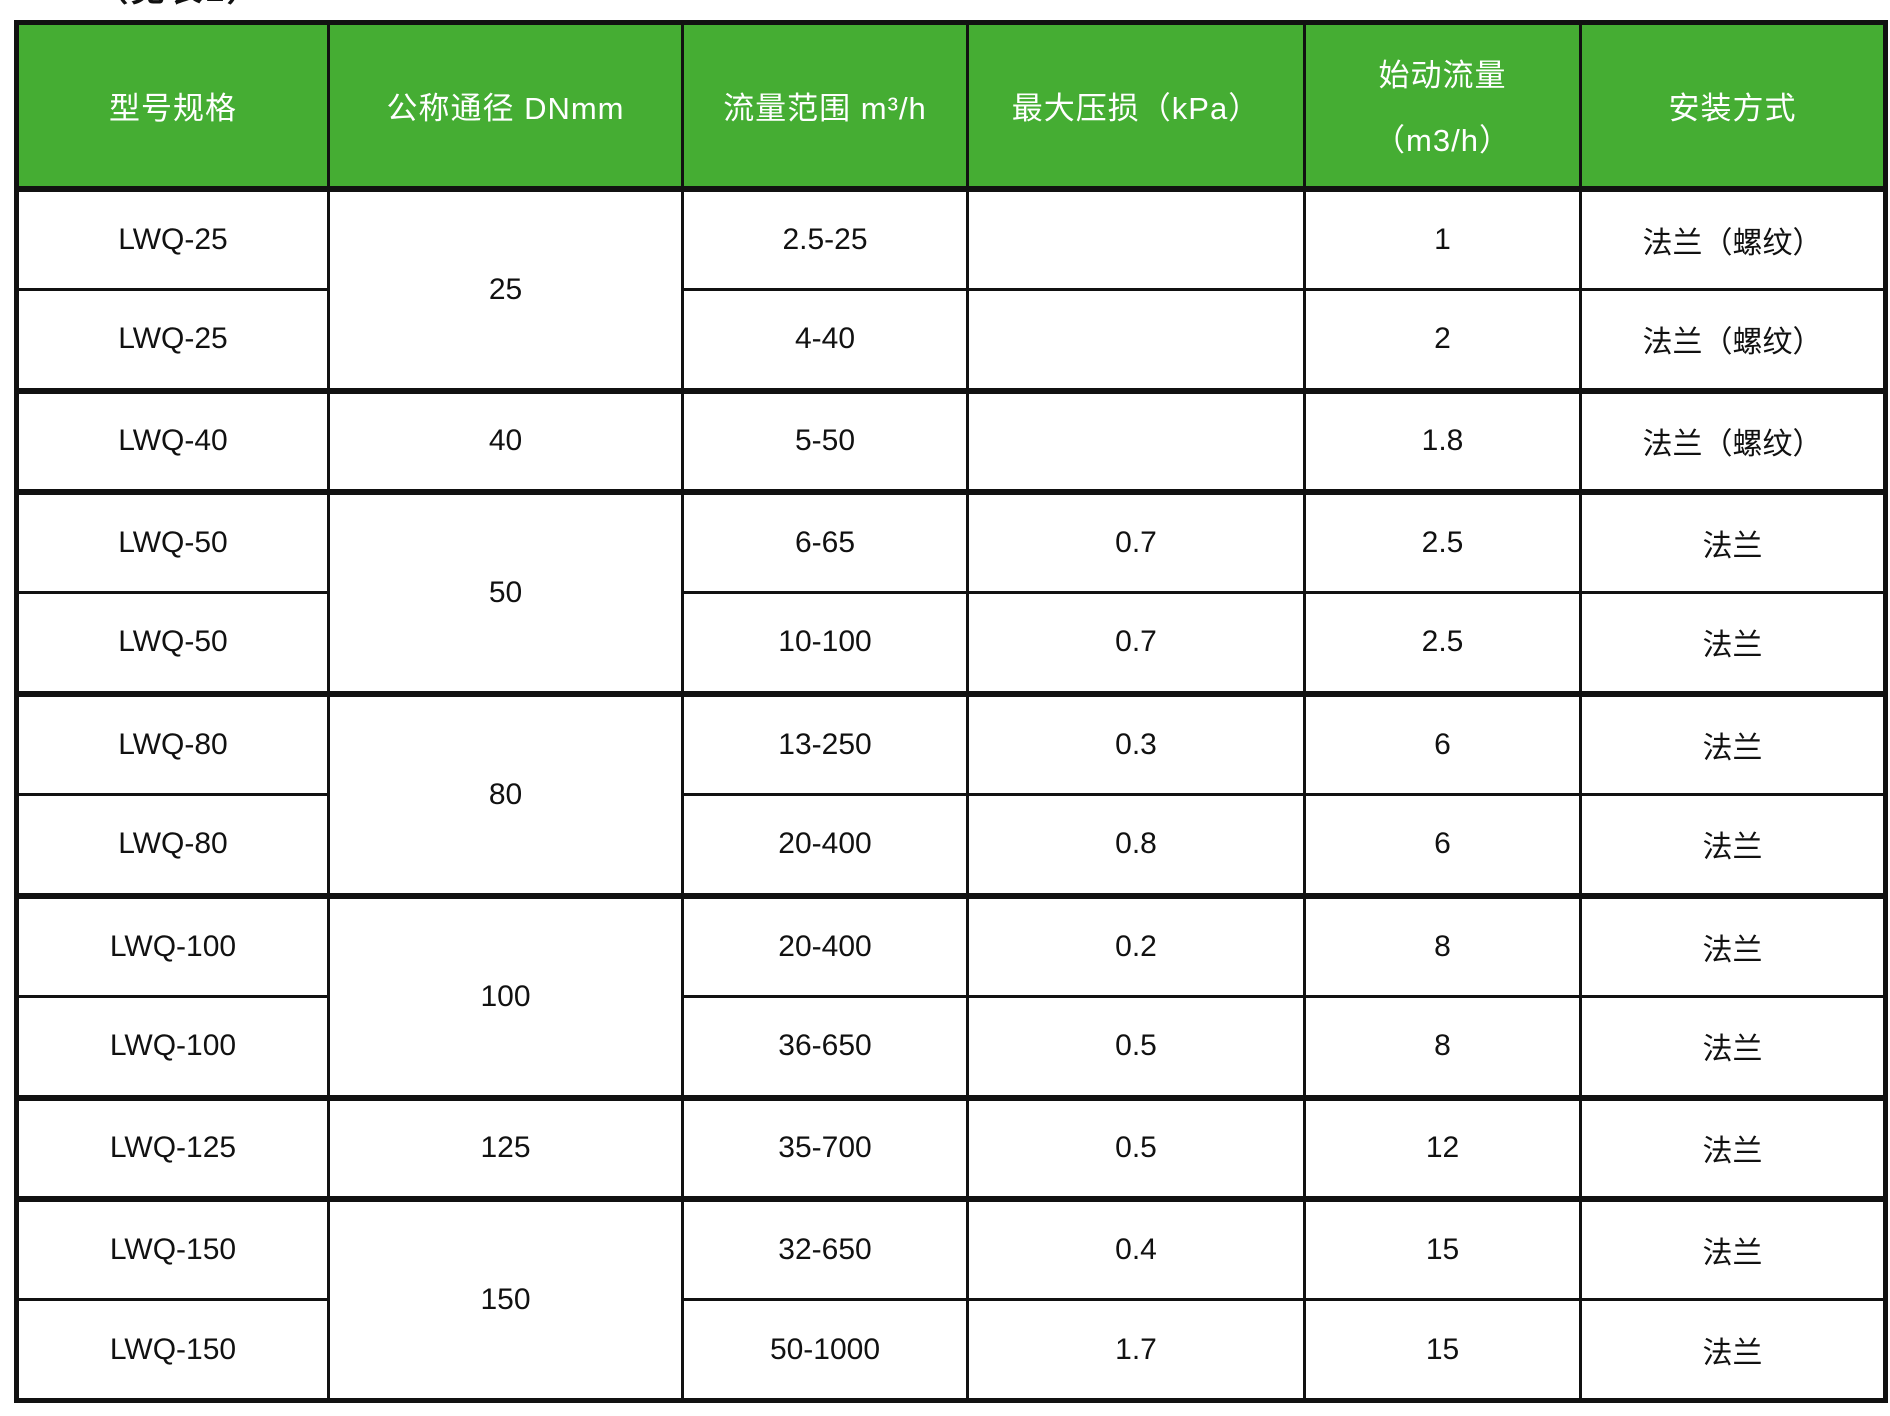 The image size is (1890, 1416). I want to click on cell-start-flow: 12, so click(1442, 1147).